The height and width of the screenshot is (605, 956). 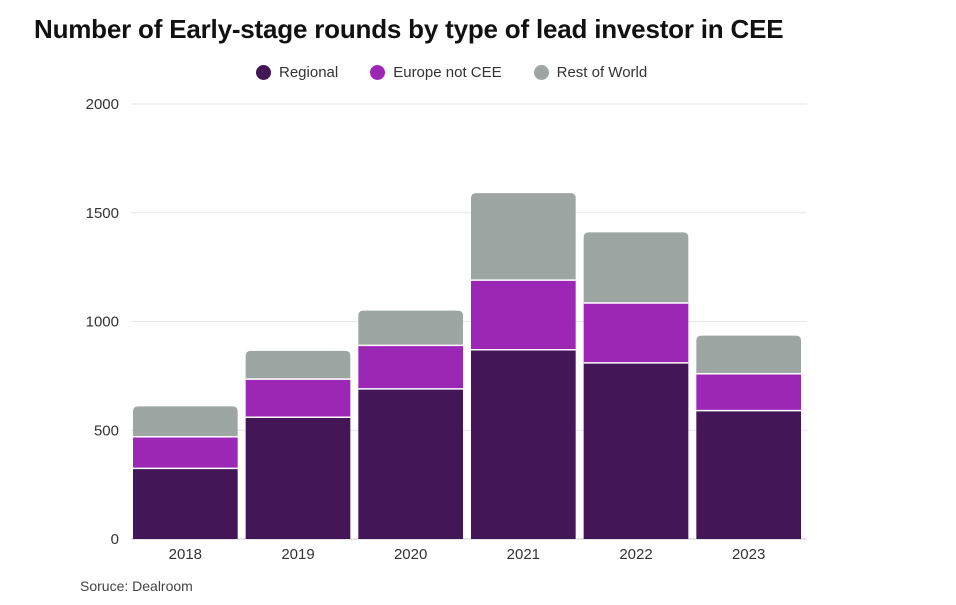 I want to click on legend-item-regional: Regional, so click(x=297, y=72).